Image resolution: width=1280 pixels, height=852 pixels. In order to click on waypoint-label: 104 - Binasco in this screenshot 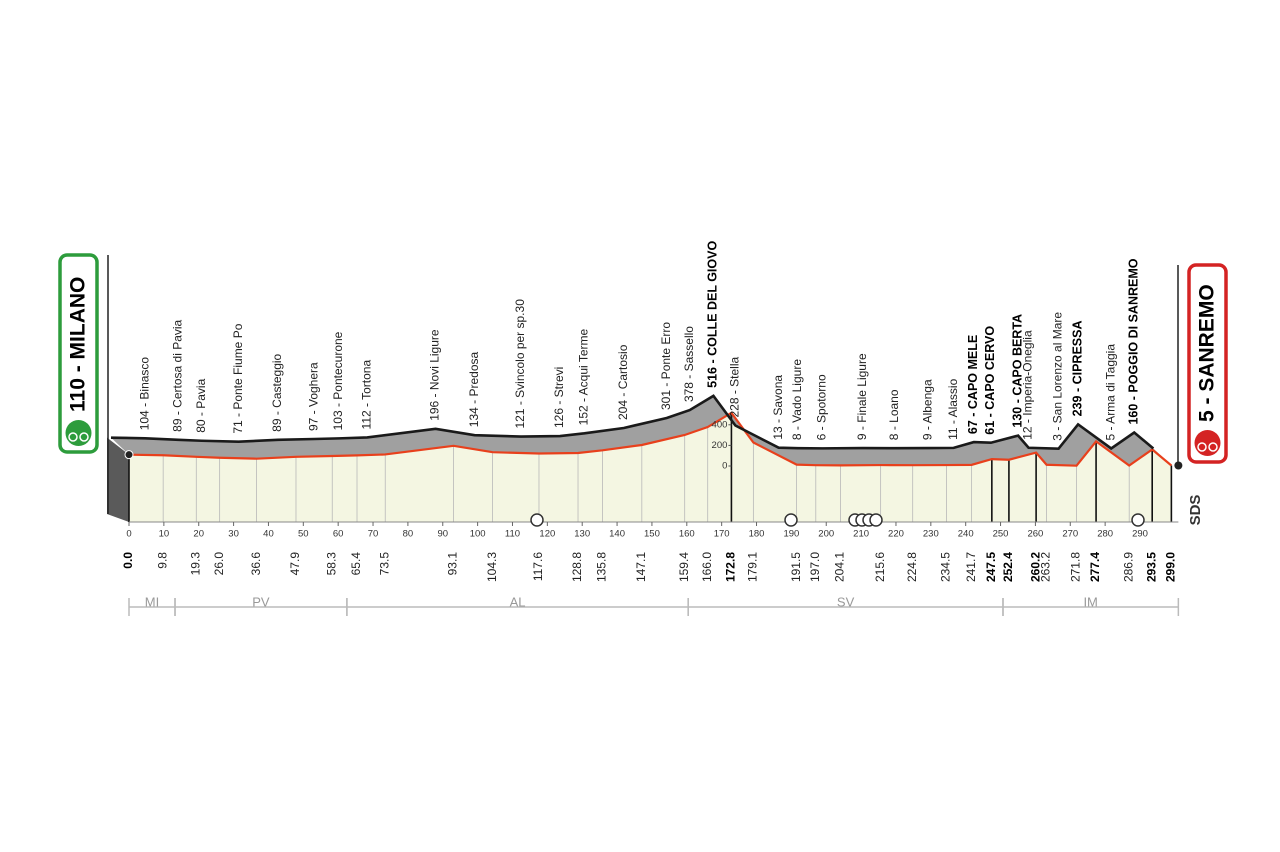, I will do `click(144, 394)`.